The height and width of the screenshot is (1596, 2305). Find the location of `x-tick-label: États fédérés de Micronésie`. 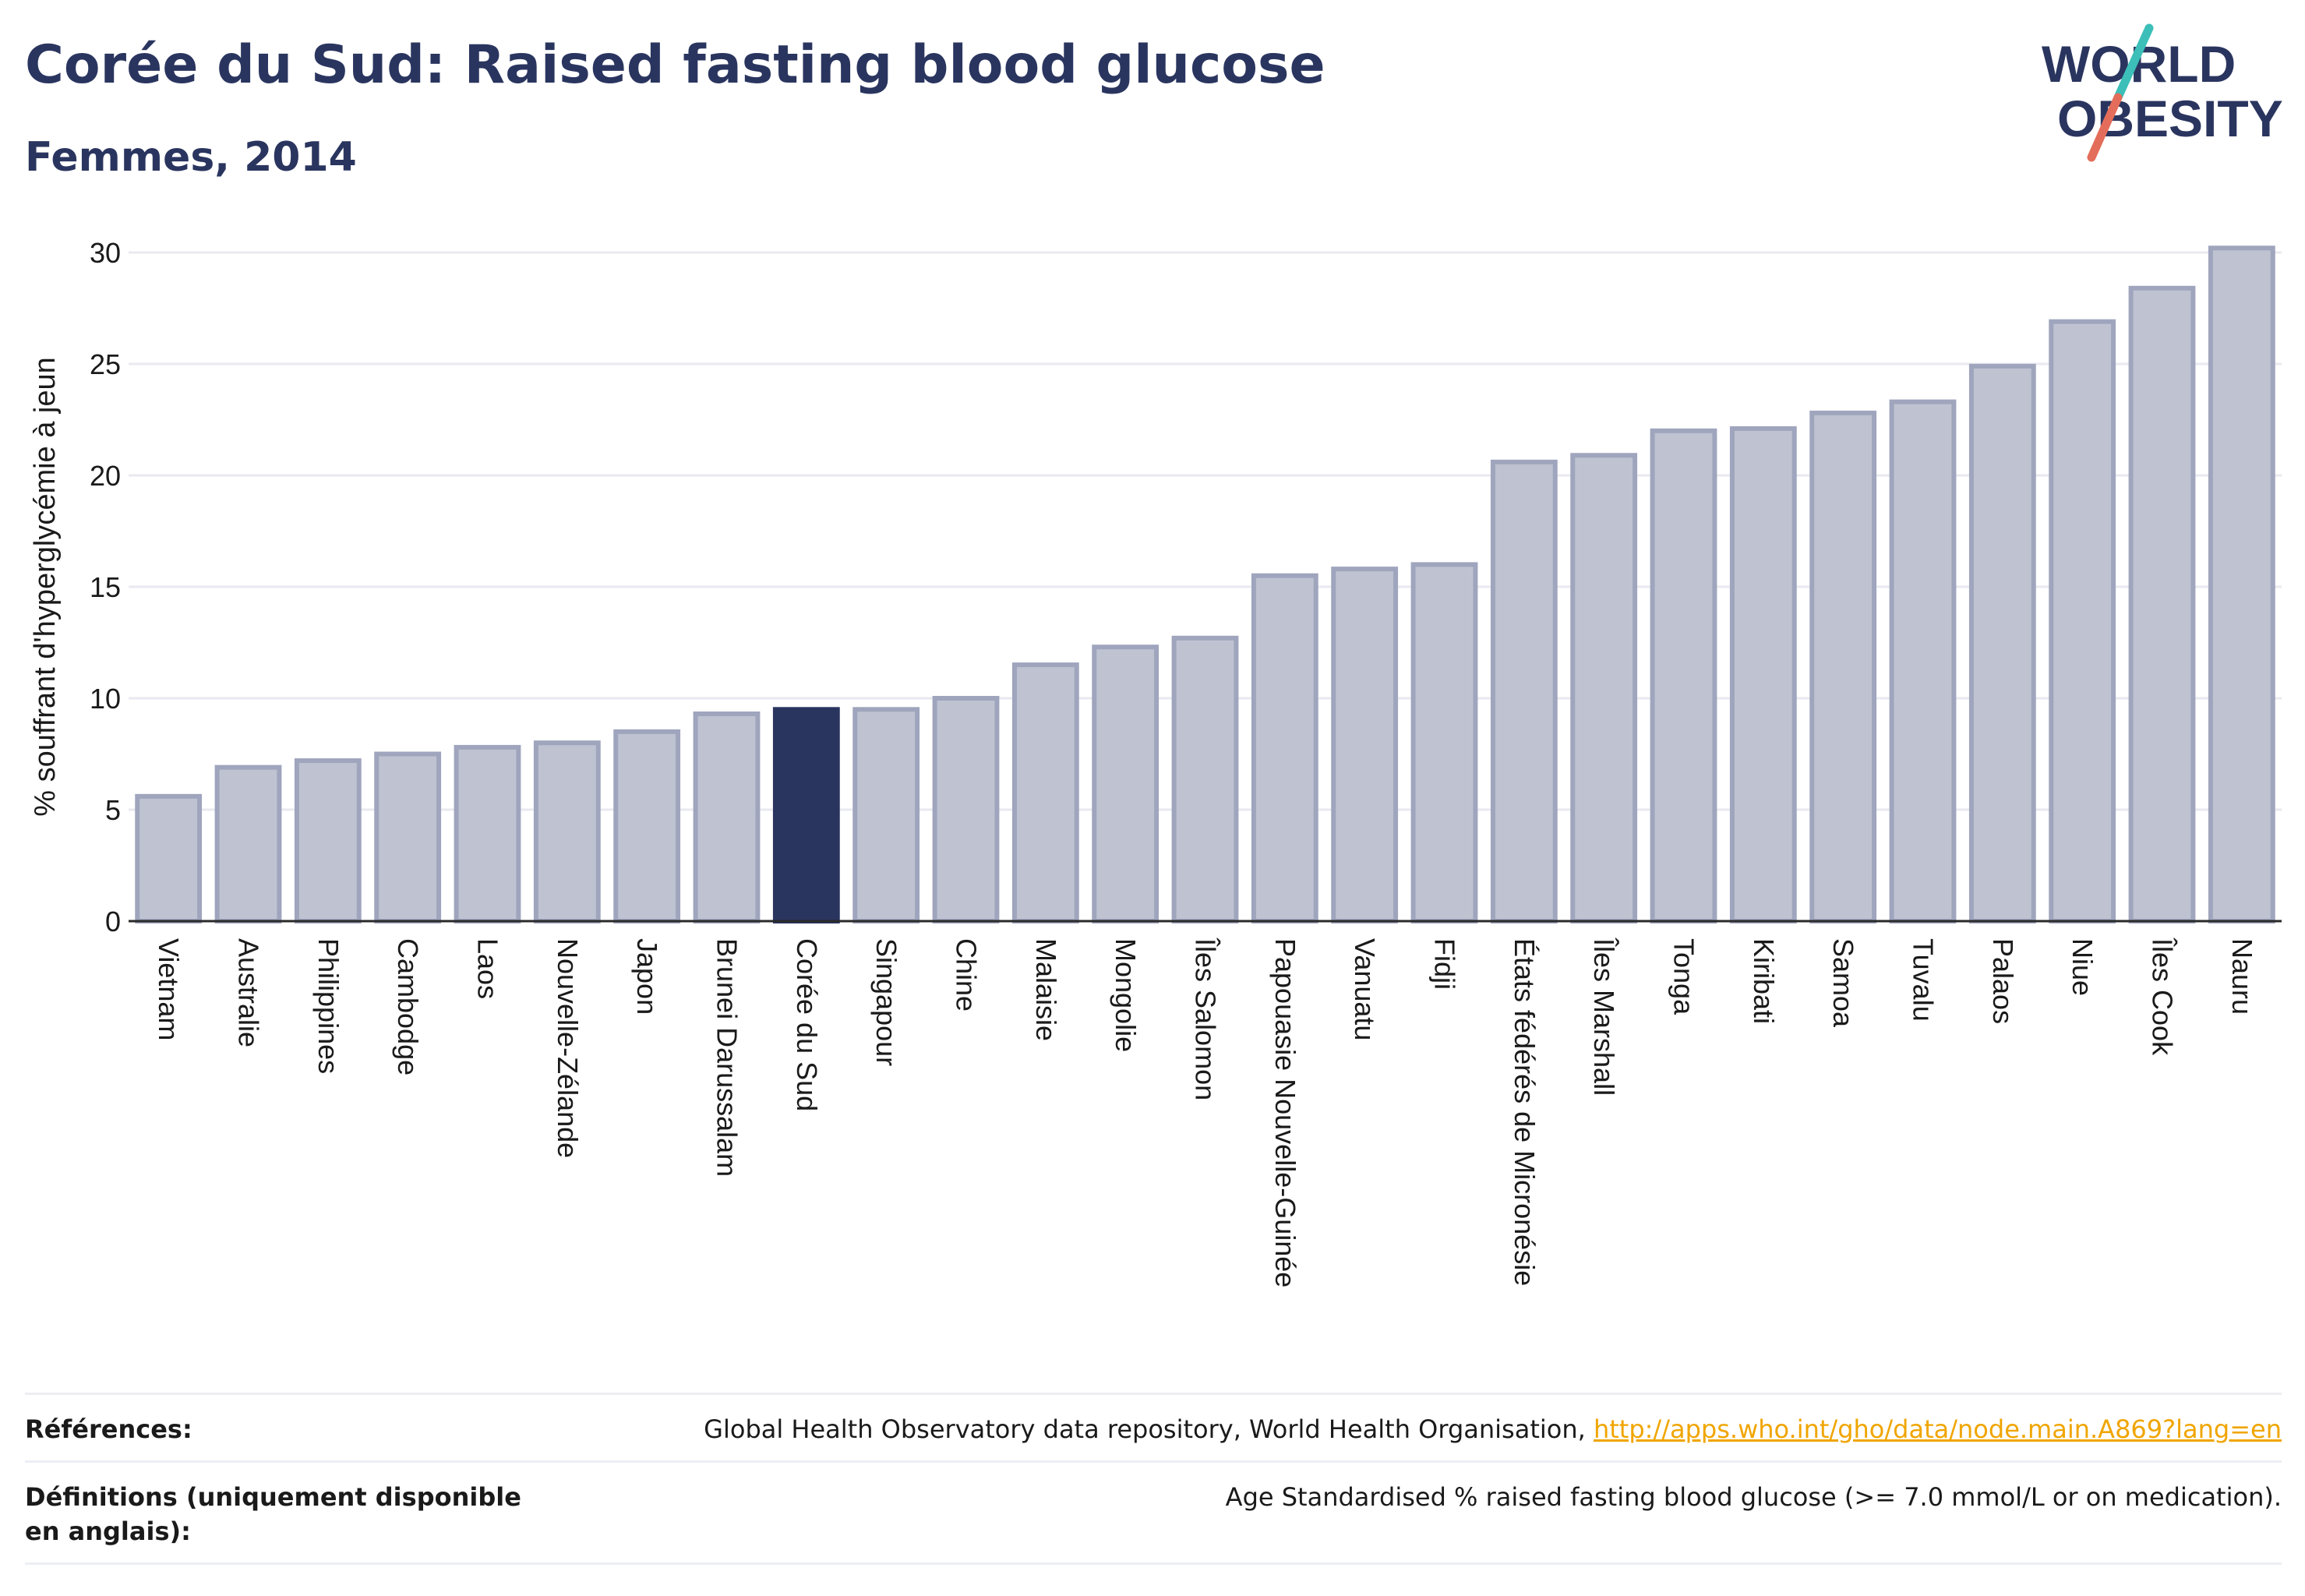

x-tick-label: États fédérés de Micronésie is located at coordinates (1525, 1112).